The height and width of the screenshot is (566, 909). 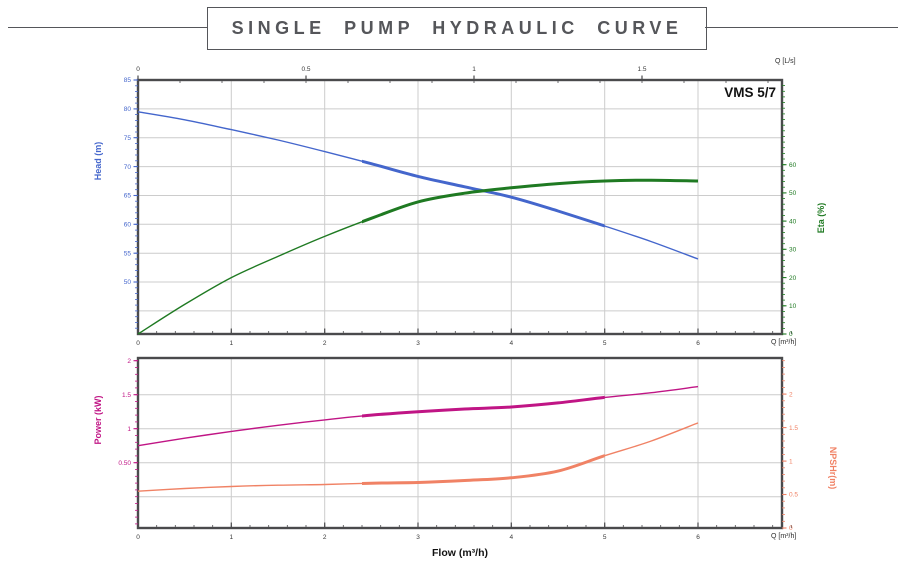 I want to click on title-rule-right, so click(x=801, y=27).